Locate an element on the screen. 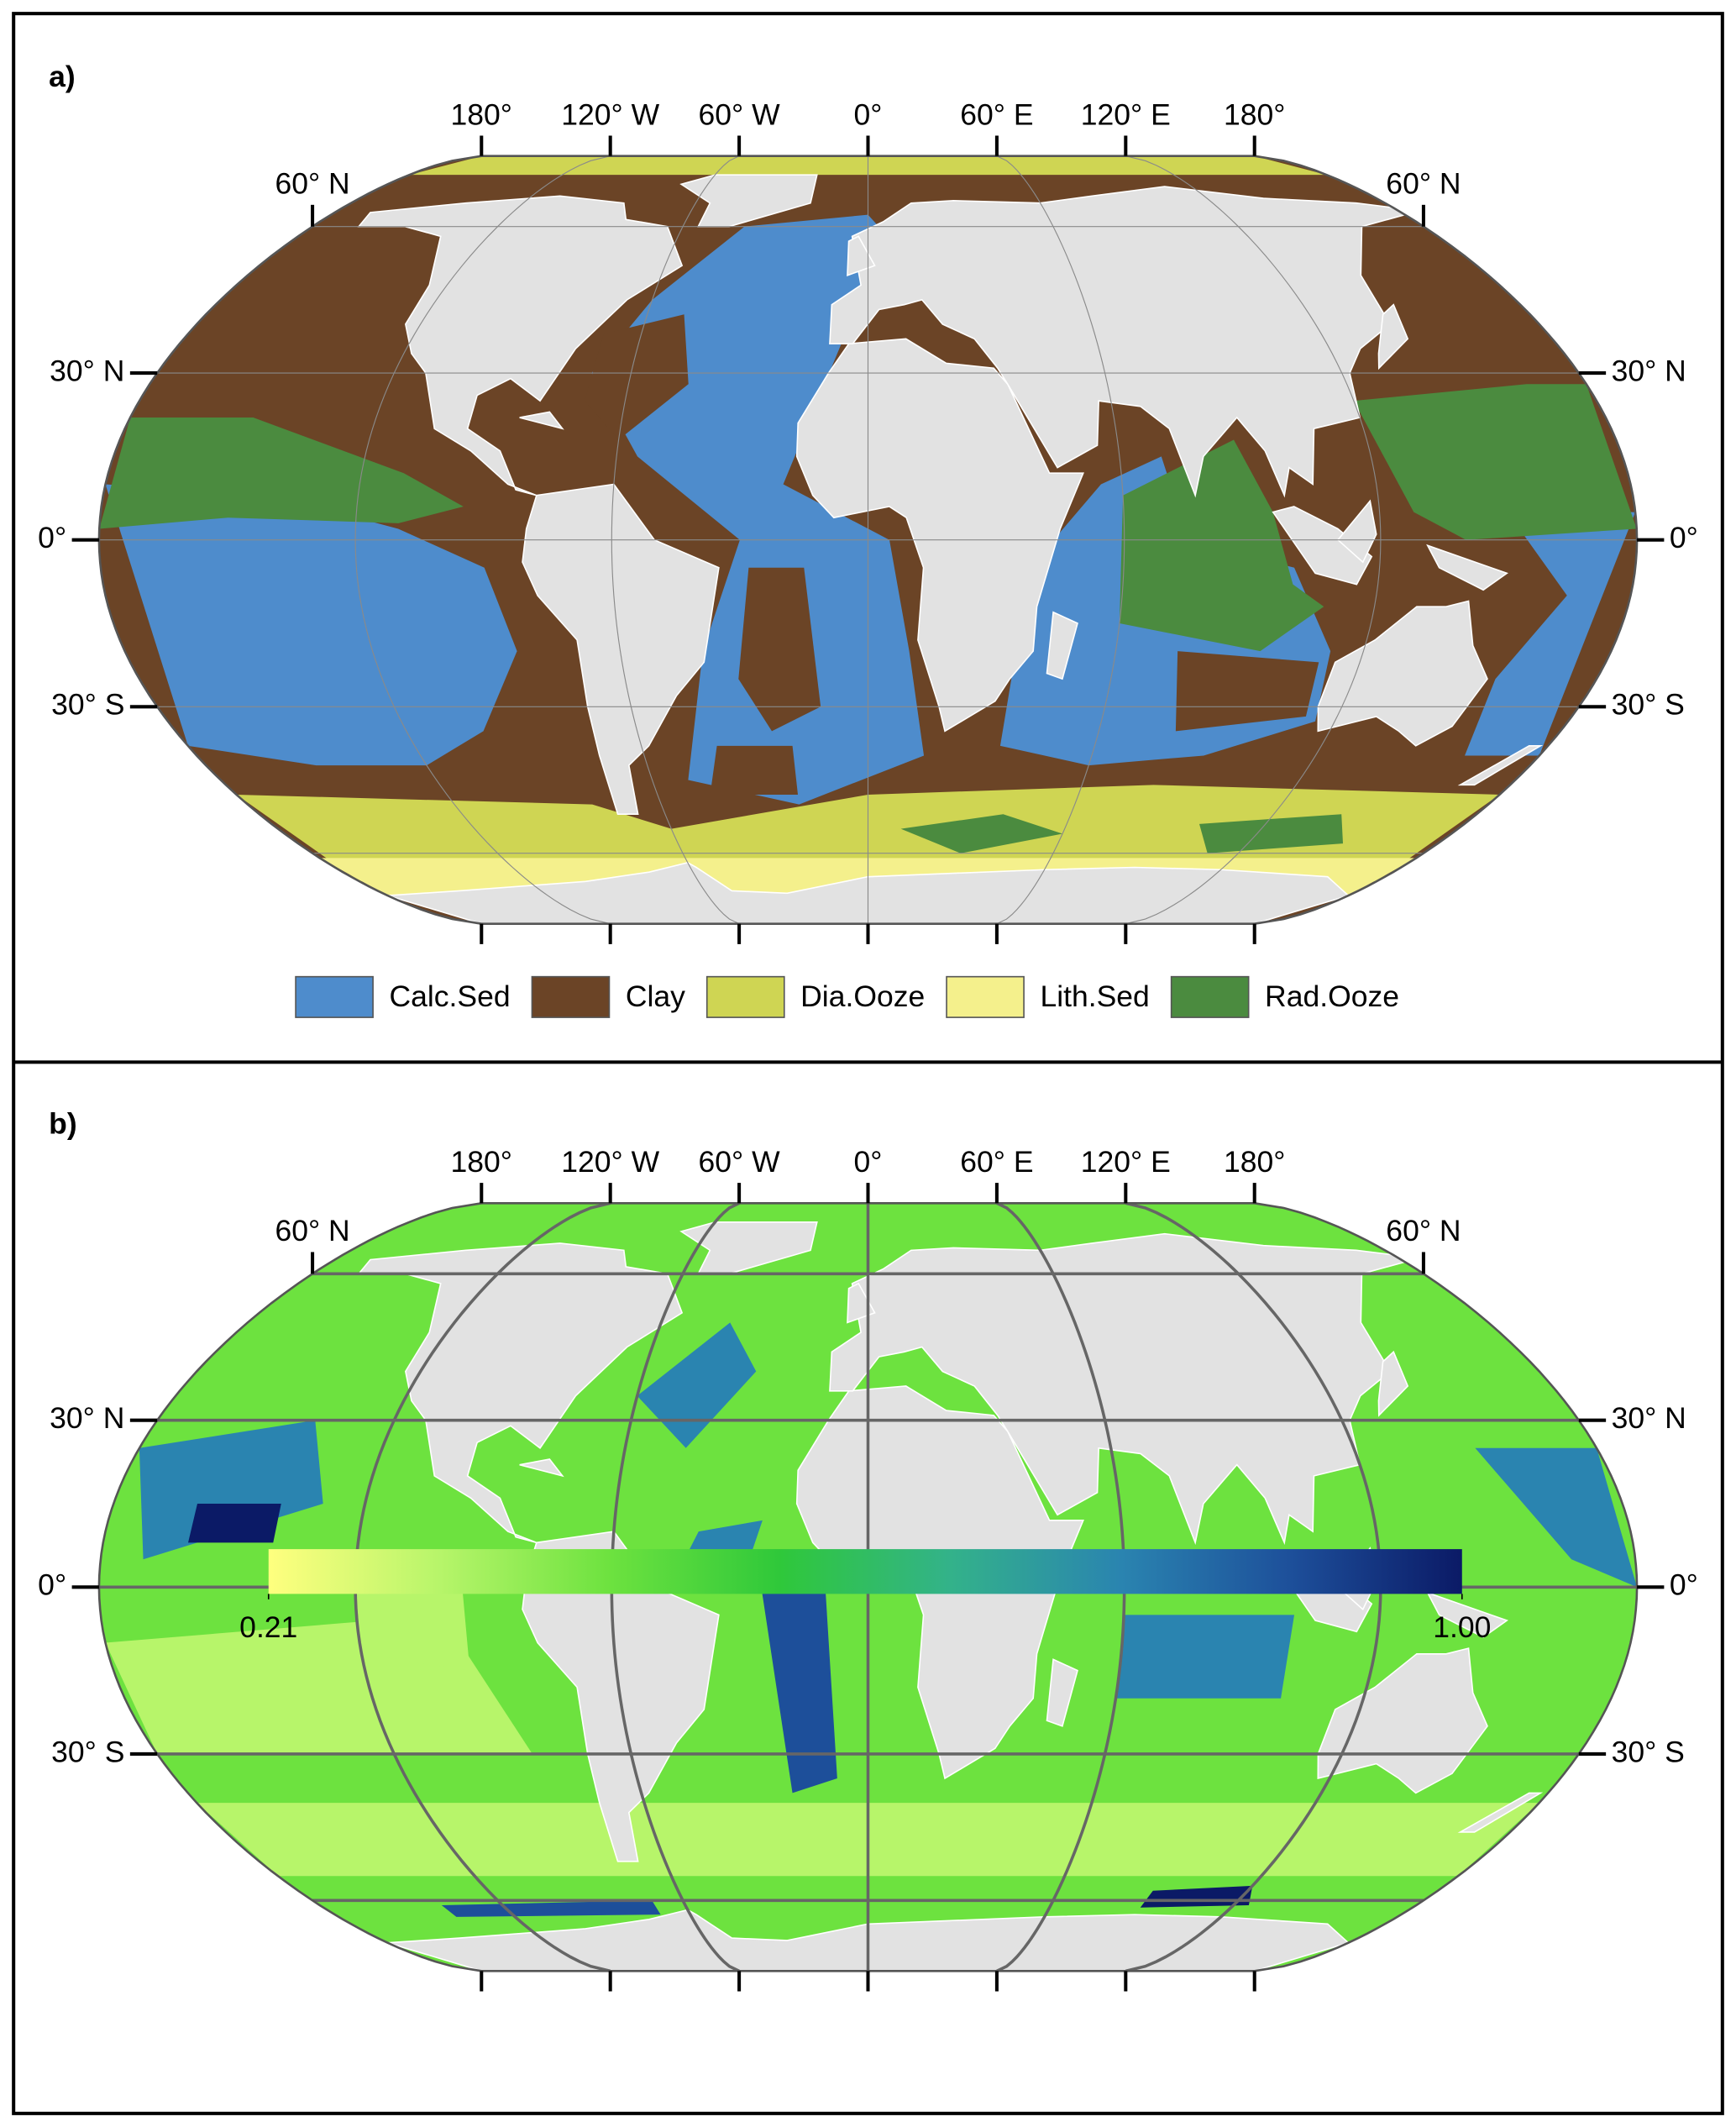 This screenshot has height=2127, width=1736. legend-label: Dia.Ooze is located at coordinates (862, 996).